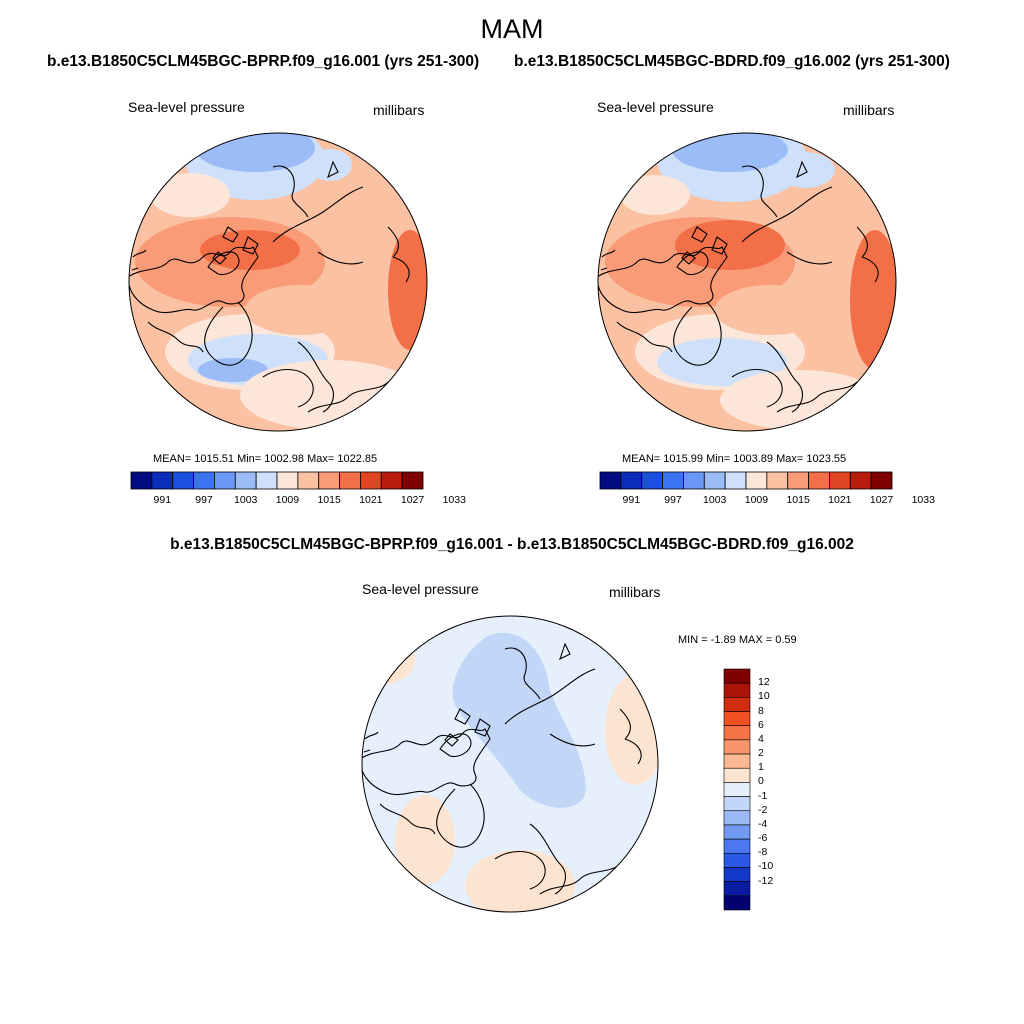 This screenshot has height=1024, width=1024. Describe the element at coordinates (763, 823) in the screenshot. I see `diff-colorbar-tick-label: -4` at that location.